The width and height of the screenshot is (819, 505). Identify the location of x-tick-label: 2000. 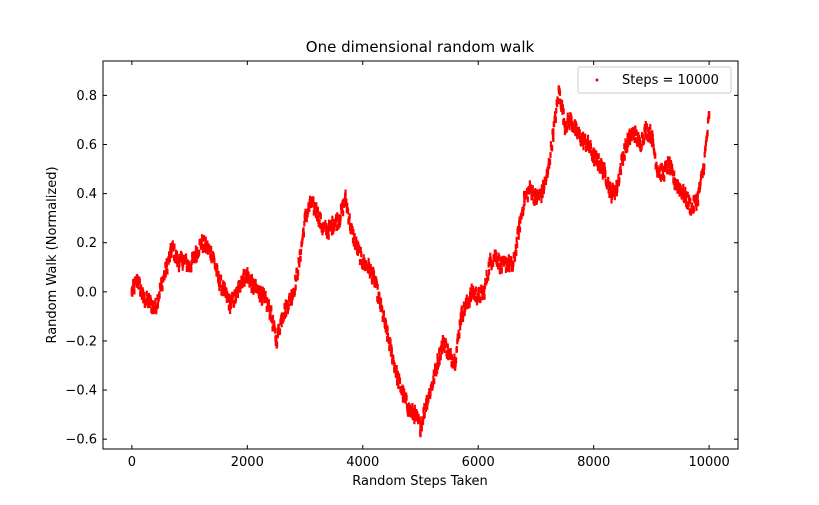
(247, 462).